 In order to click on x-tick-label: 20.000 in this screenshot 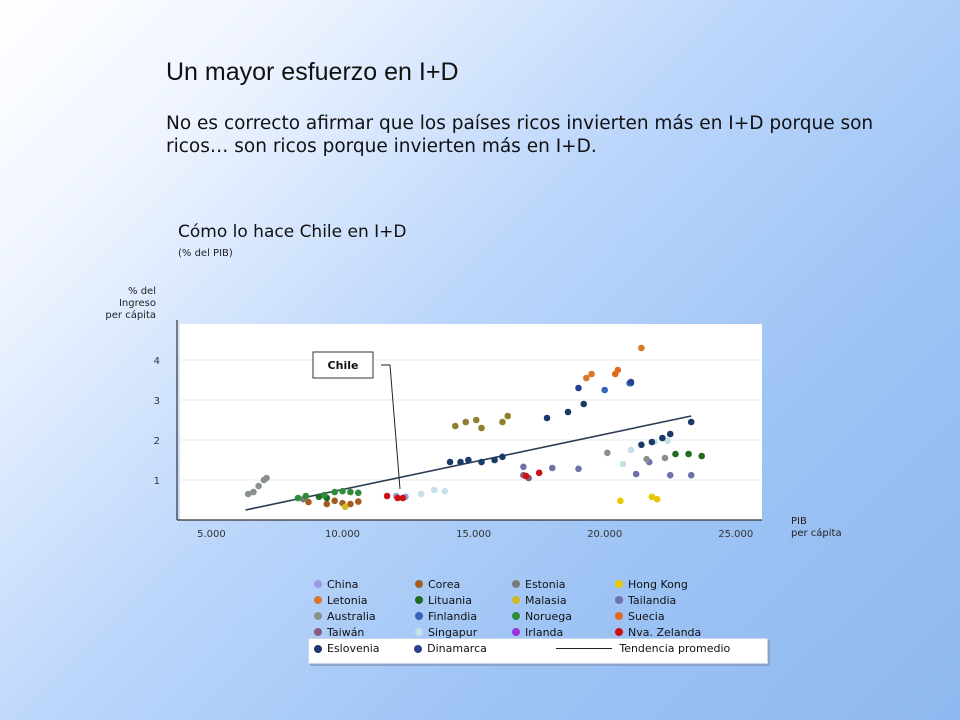, I will do `click(604, 534)`.